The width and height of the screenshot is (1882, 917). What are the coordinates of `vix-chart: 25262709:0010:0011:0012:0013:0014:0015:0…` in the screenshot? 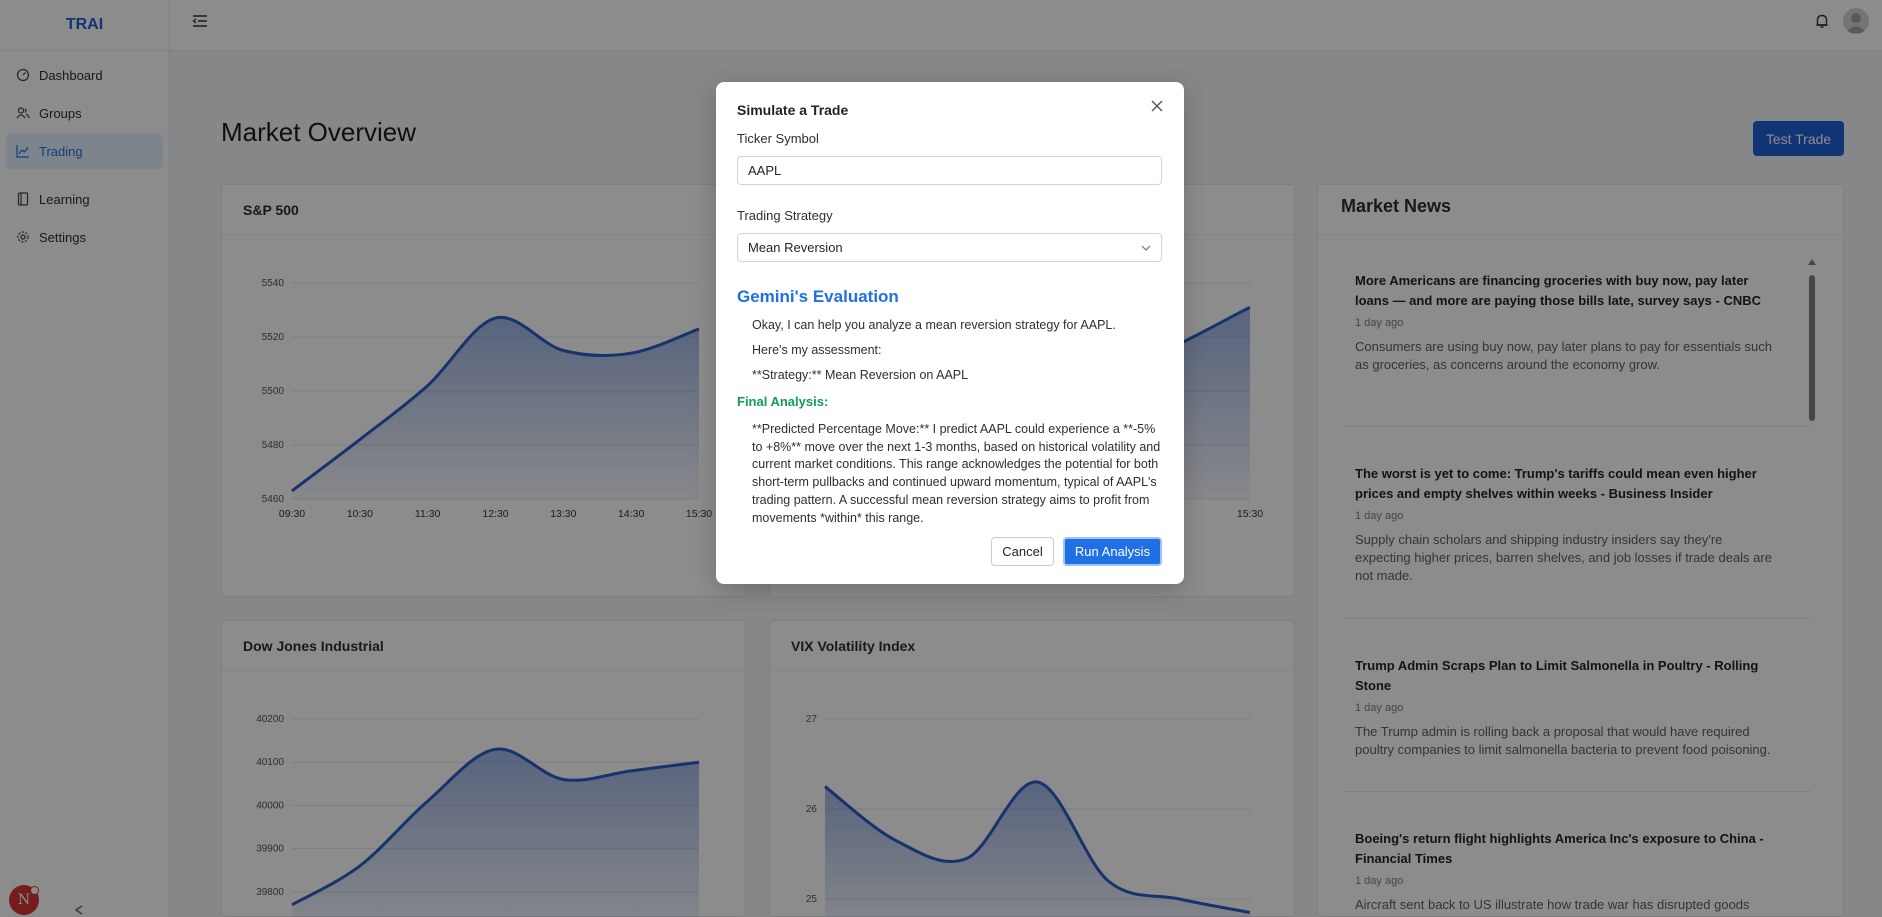 It's located at (1028, 815).